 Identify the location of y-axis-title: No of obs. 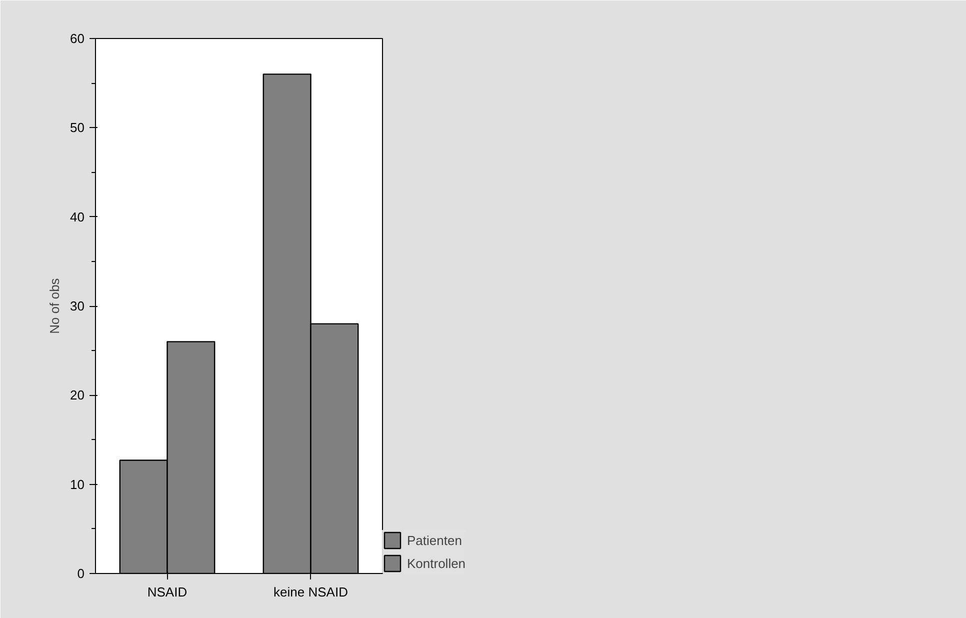
(54, 306).